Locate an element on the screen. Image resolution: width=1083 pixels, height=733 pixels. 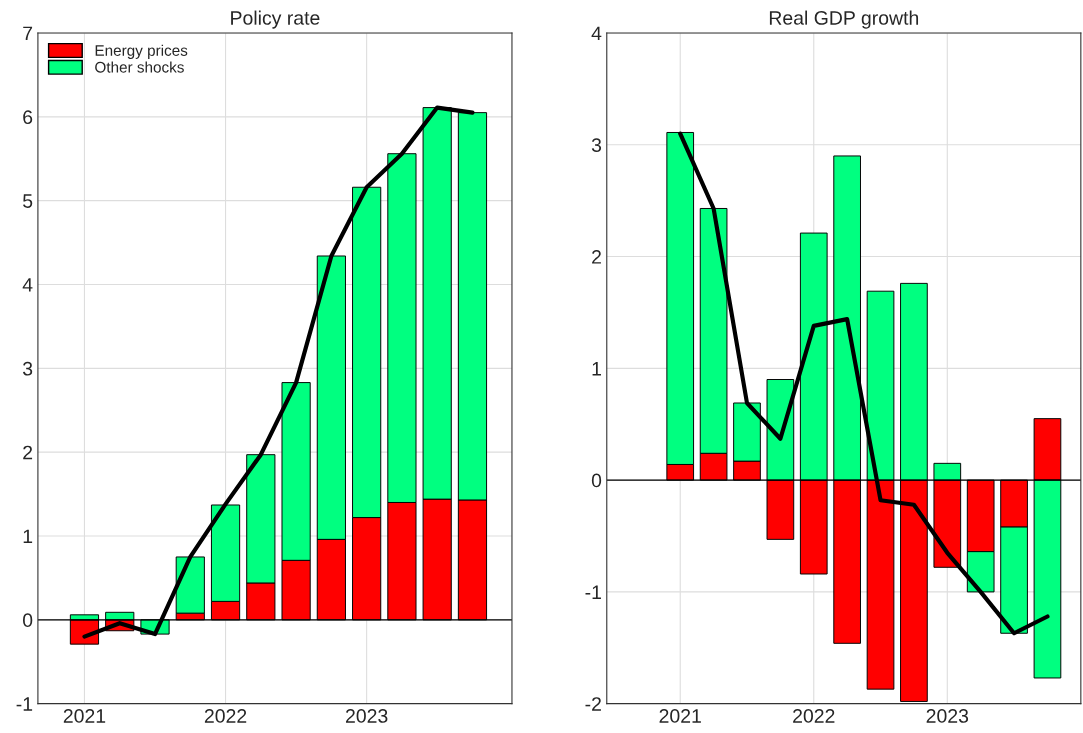
legend-label: Energy prices is located at coordinates (141, 51).